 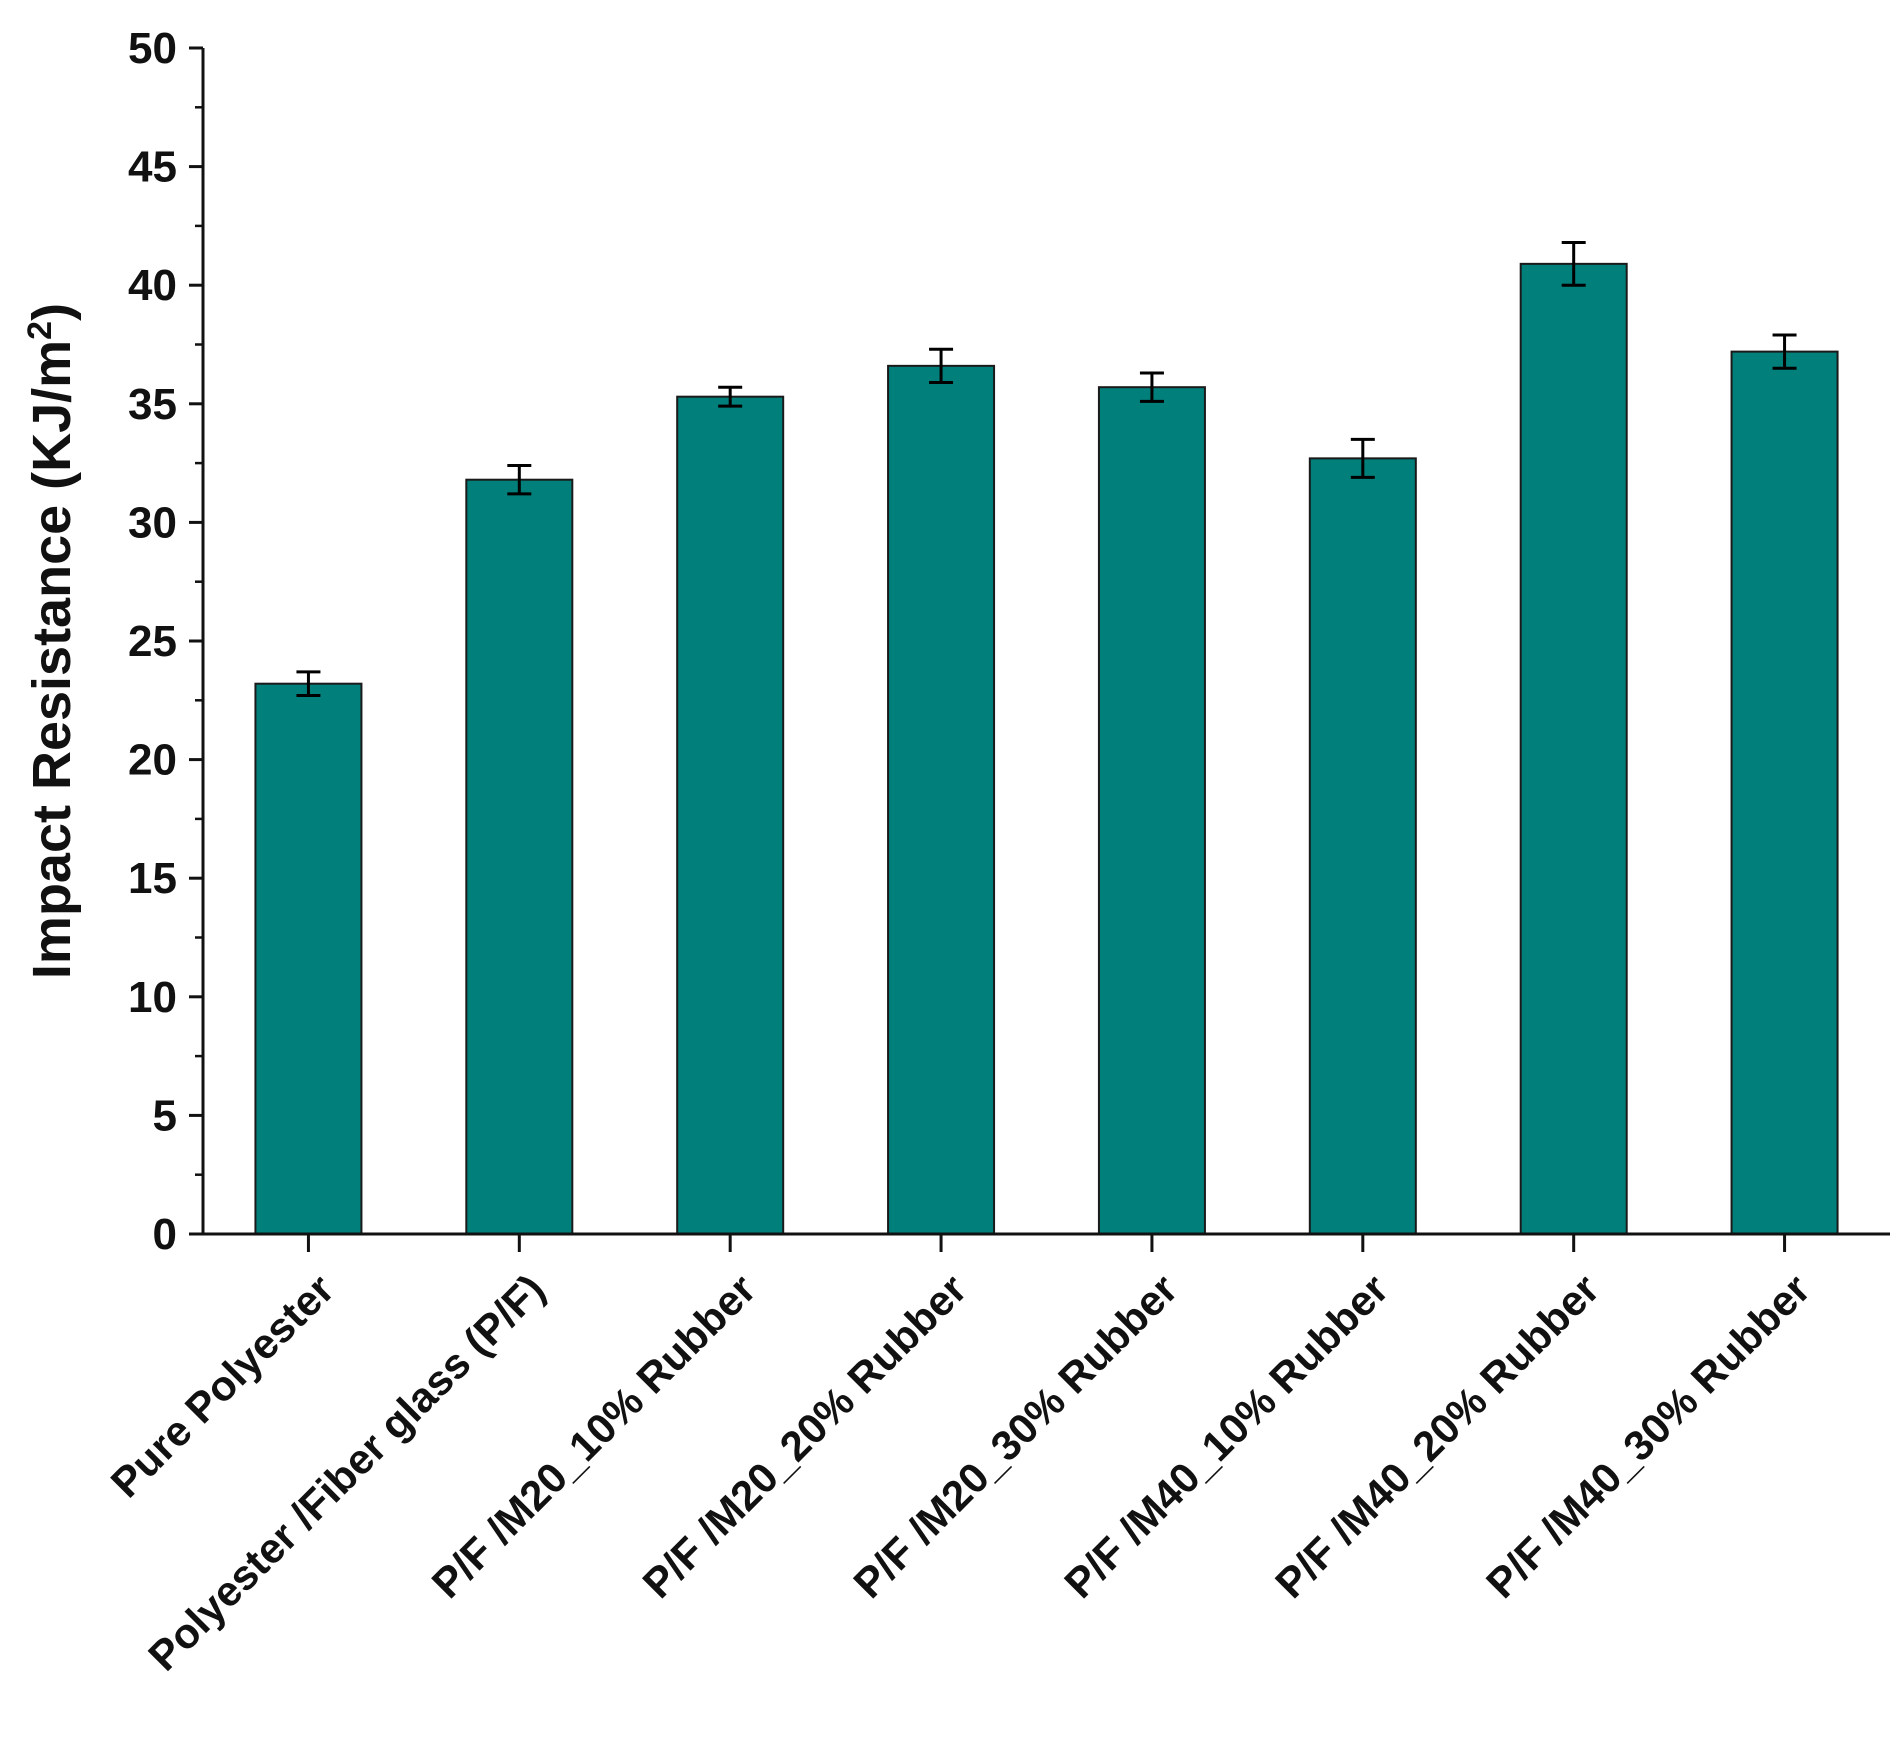 I want to click on y-axis-title-suffix: ), so click(x=52, y=312).